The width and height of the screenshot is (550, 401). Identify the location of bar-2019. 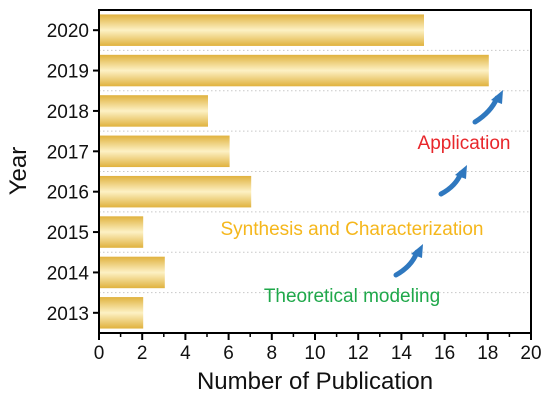
(294, 70).